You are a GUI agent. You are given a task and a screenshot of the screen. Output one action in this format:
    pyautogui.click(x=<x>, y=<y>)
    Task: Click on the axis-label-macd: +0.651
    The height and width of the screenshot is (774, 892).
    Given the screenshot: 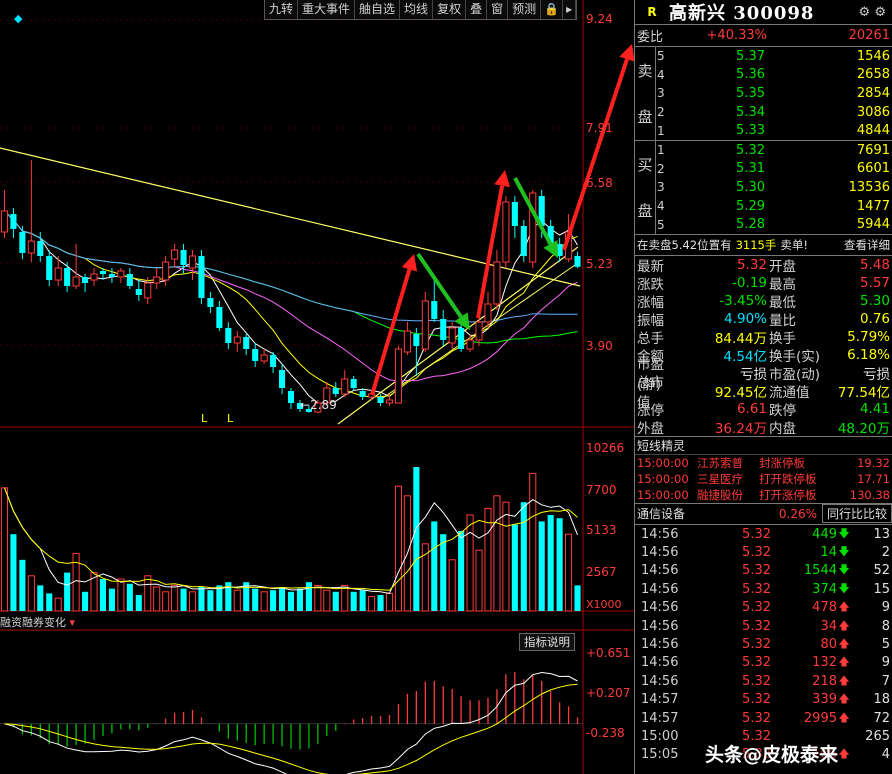 What is the action you would take?
    pyautogui.click(x=608, y=653)
    